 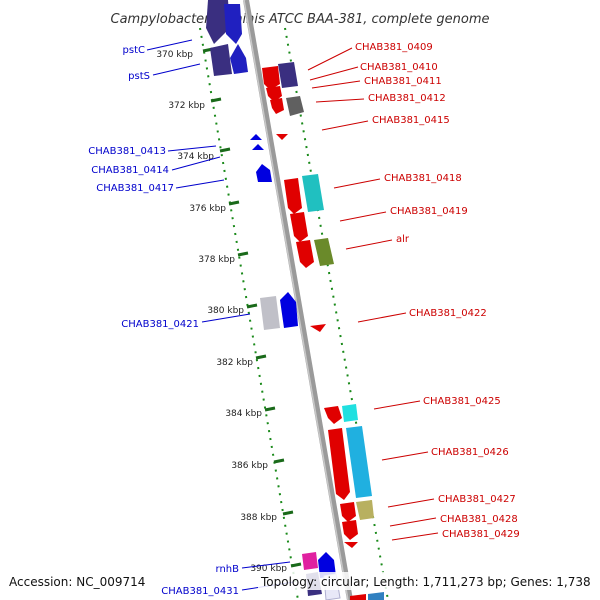 What do you see at coordinates (394, 47) in the screenshot?
I see `label-CHAB381_0409: CHAB381_0409` at bounding box center [394, 47].